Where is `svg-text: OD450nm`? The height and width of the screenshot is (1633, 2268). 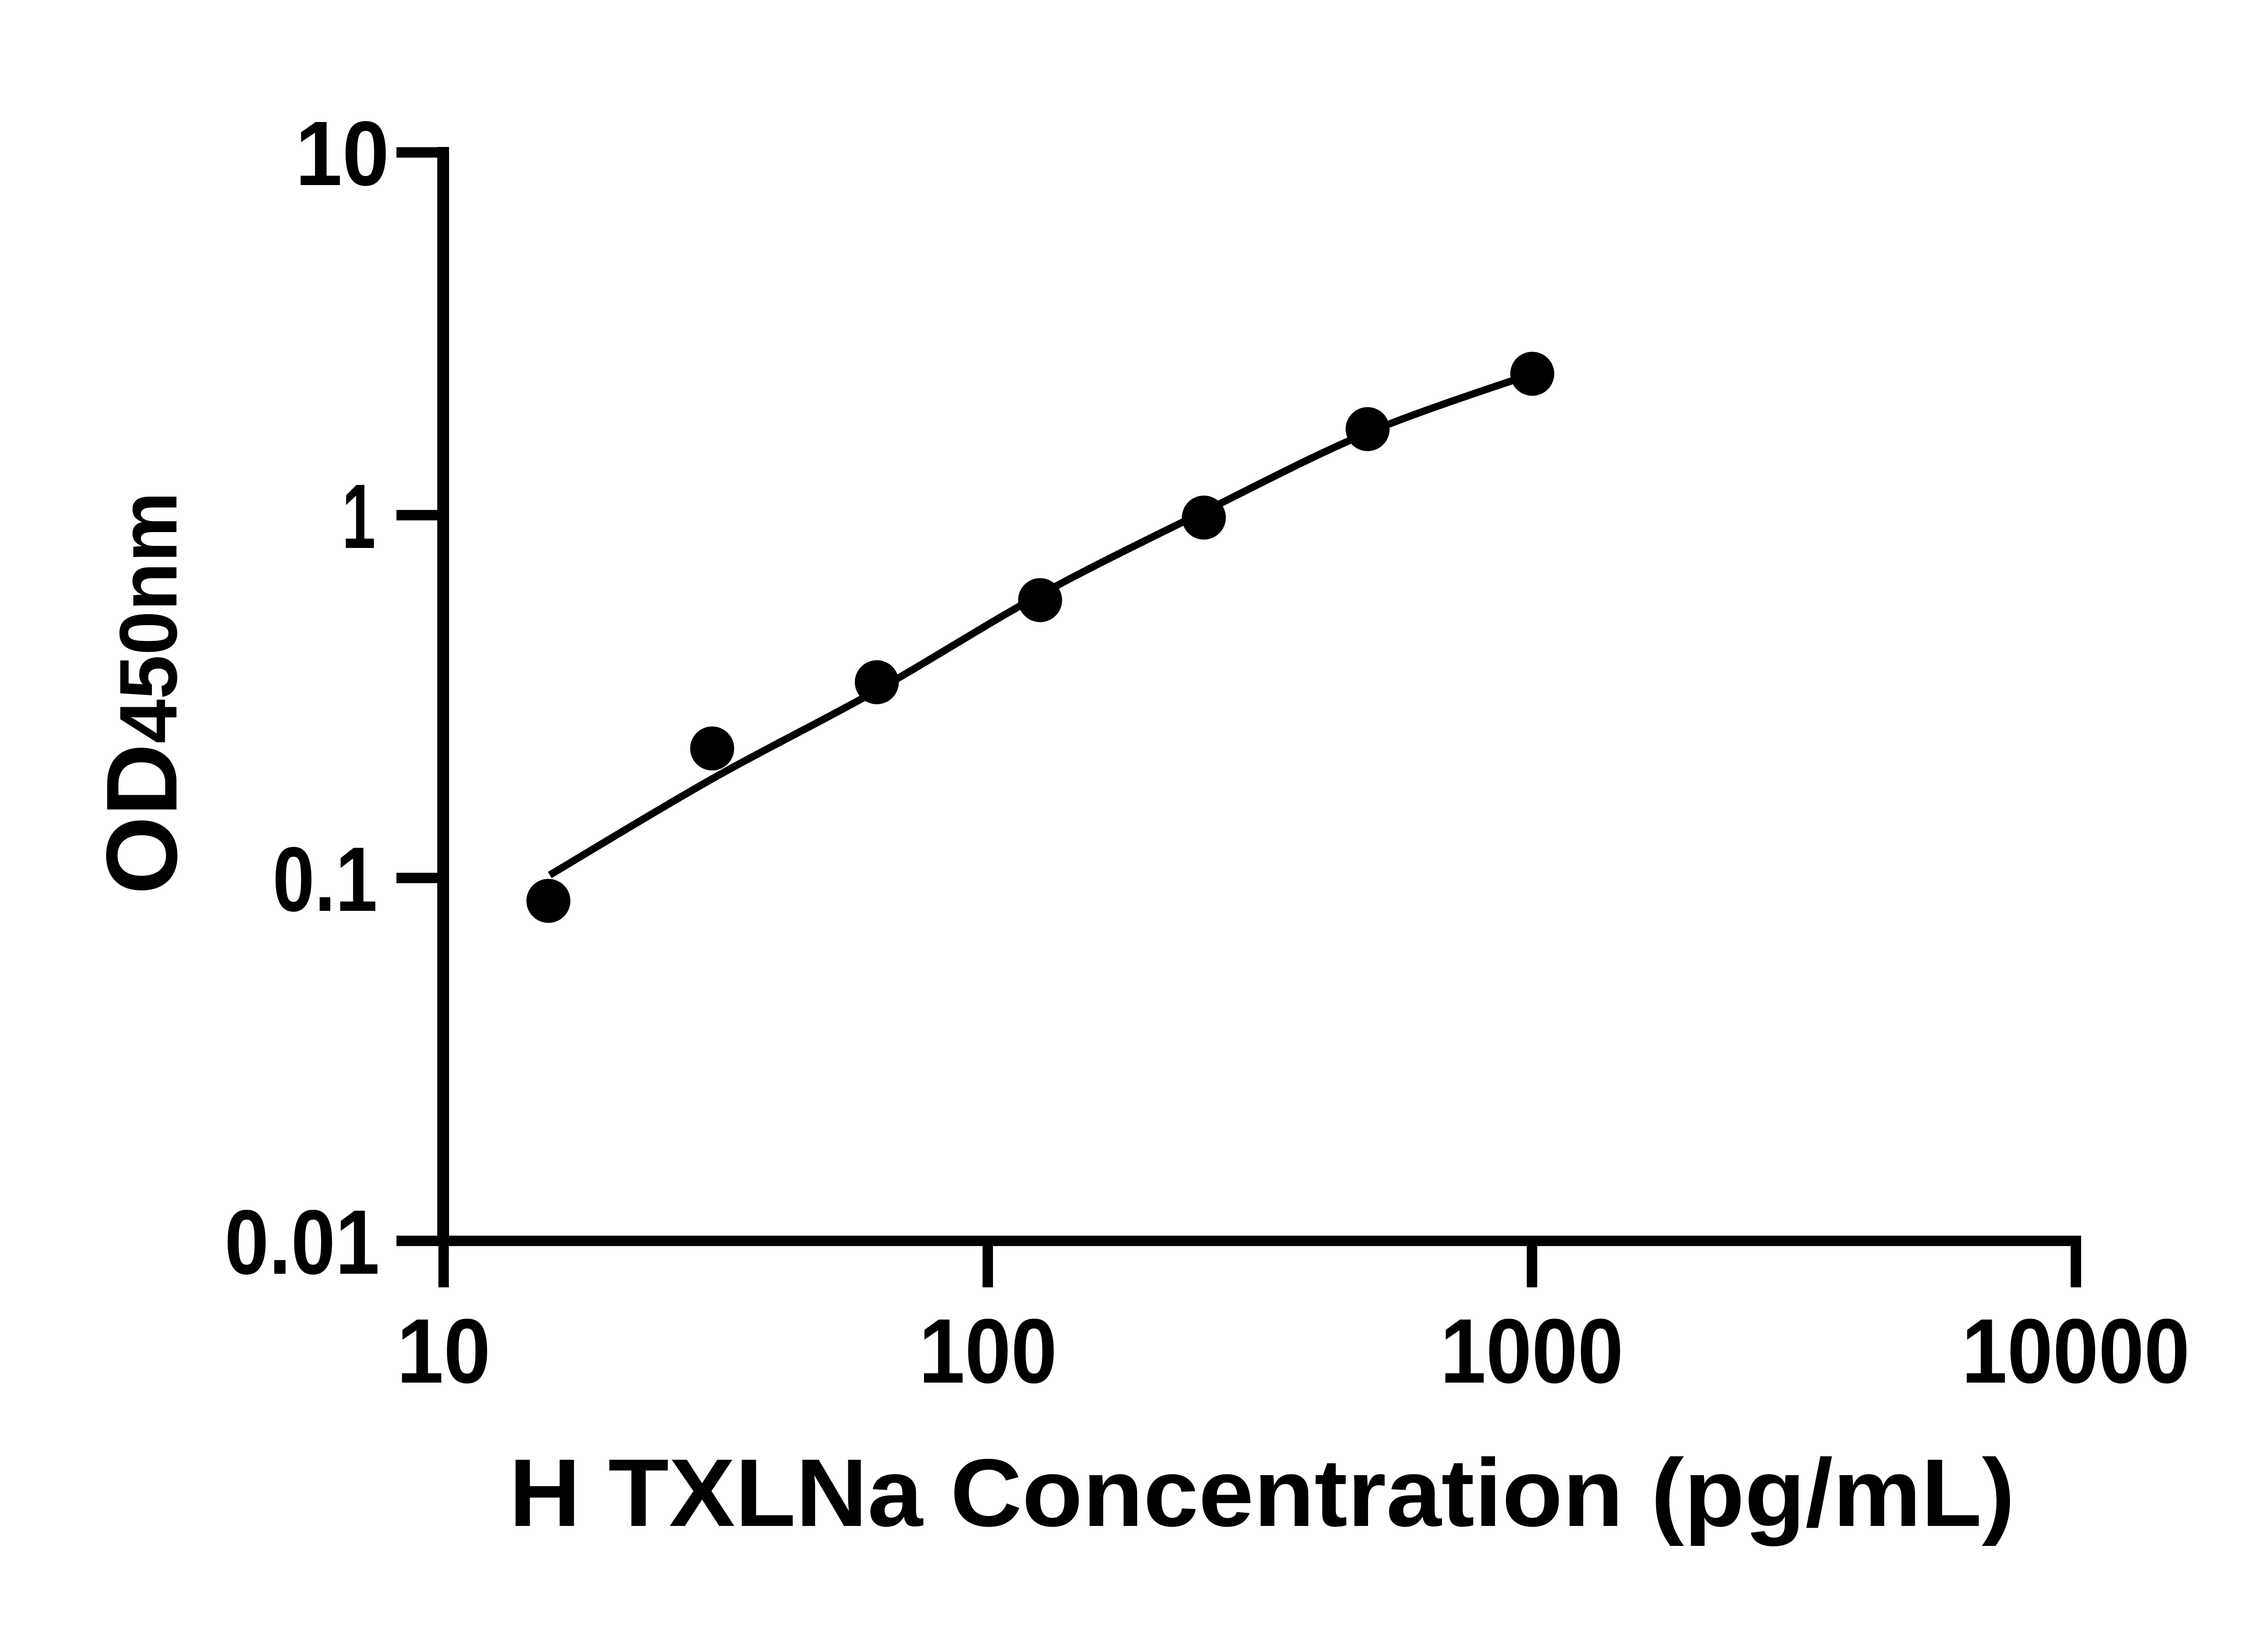
svg-text: OD450nm is located at coordinates (142, 693).